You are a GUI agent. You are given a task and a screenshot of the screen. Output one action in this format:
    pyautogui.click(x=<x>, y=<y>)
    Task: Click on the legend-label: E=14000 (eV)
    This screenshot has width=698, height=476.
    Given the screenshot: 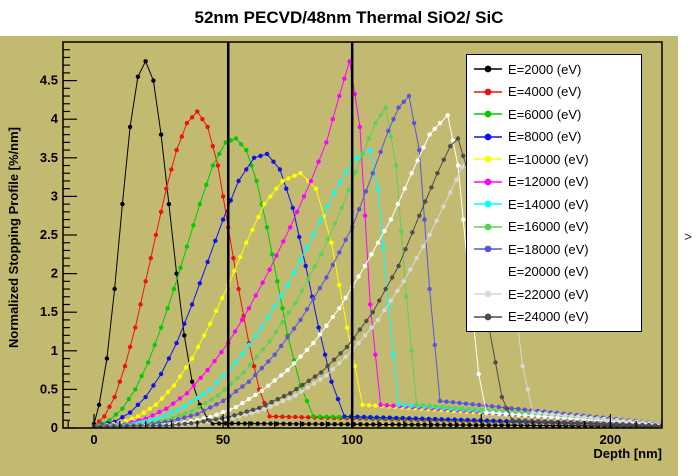 What is the action you would take?
    pyautogui.click(x=548, y=204)
    